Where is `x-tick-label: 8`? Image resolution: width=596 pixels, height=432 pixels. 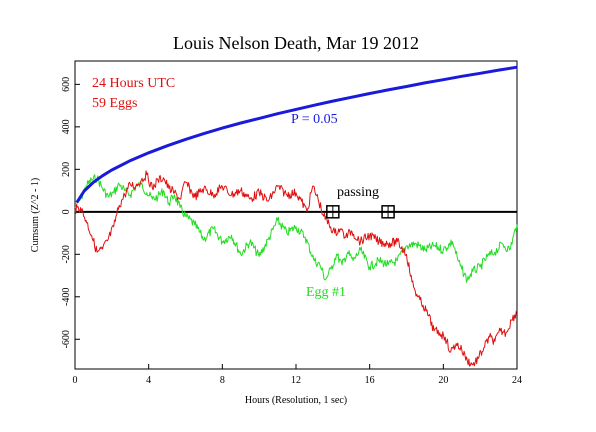
x-tick-label: 8 is located at coordinates (222, 380).